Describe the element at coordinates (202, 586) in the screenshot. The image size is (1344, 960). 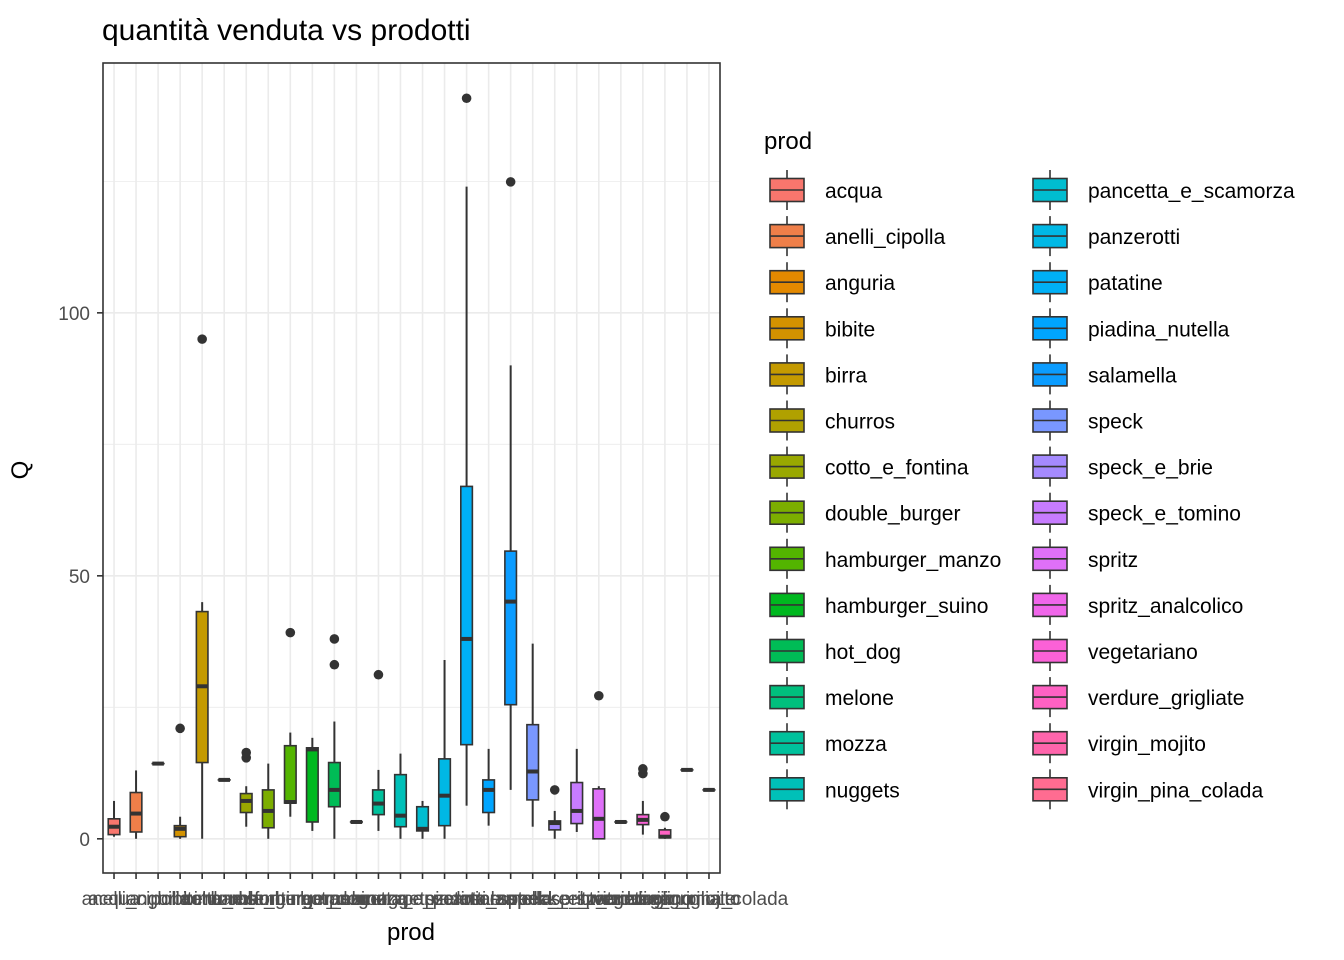
I see `box-birra` at that location.